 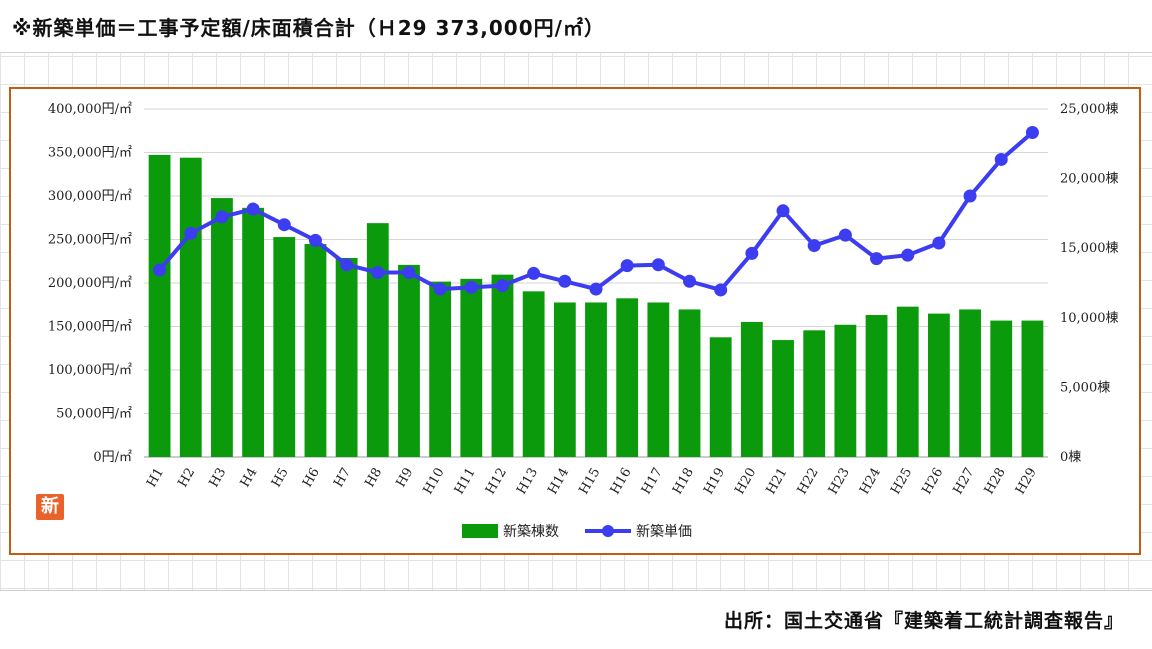 I want to click on x-axis-tick-label: H27, so click(x=964, y=482).